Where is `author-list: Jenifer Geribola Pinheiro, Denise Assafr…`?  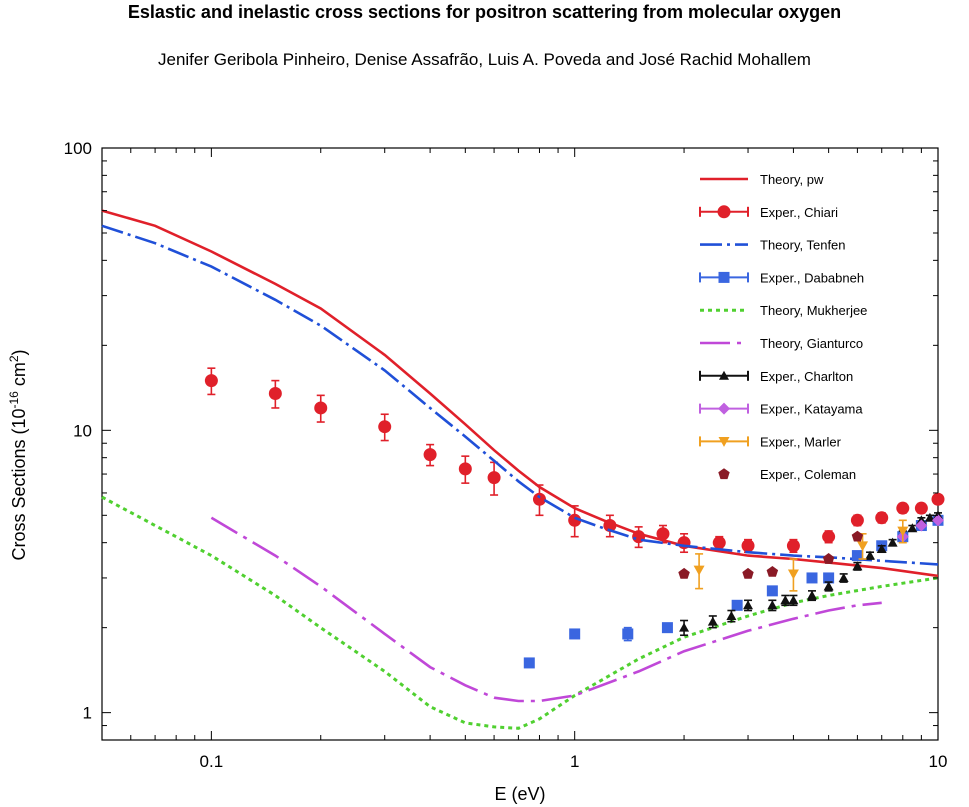
author-list: Jenifer Geribola Pinheiro, Denise Assafr… is located at coordinates (484, 59).